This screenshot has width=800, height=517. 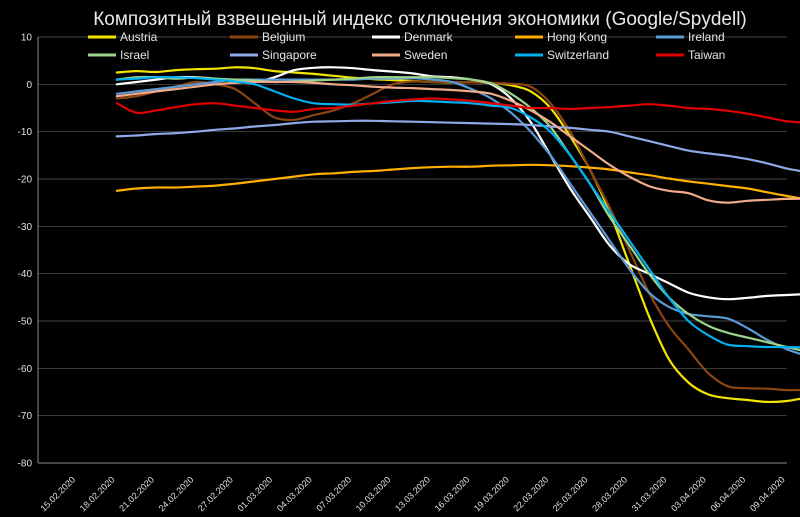 I want to click on legend-item: Singapore, so click(x=273, y=55).